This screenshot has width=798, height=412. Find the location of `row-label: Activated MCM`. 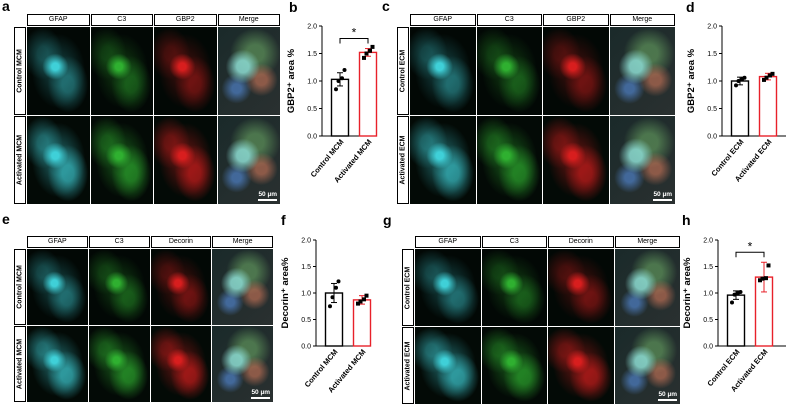

row-label: Activated MCM is located at coordinates (20, 160).